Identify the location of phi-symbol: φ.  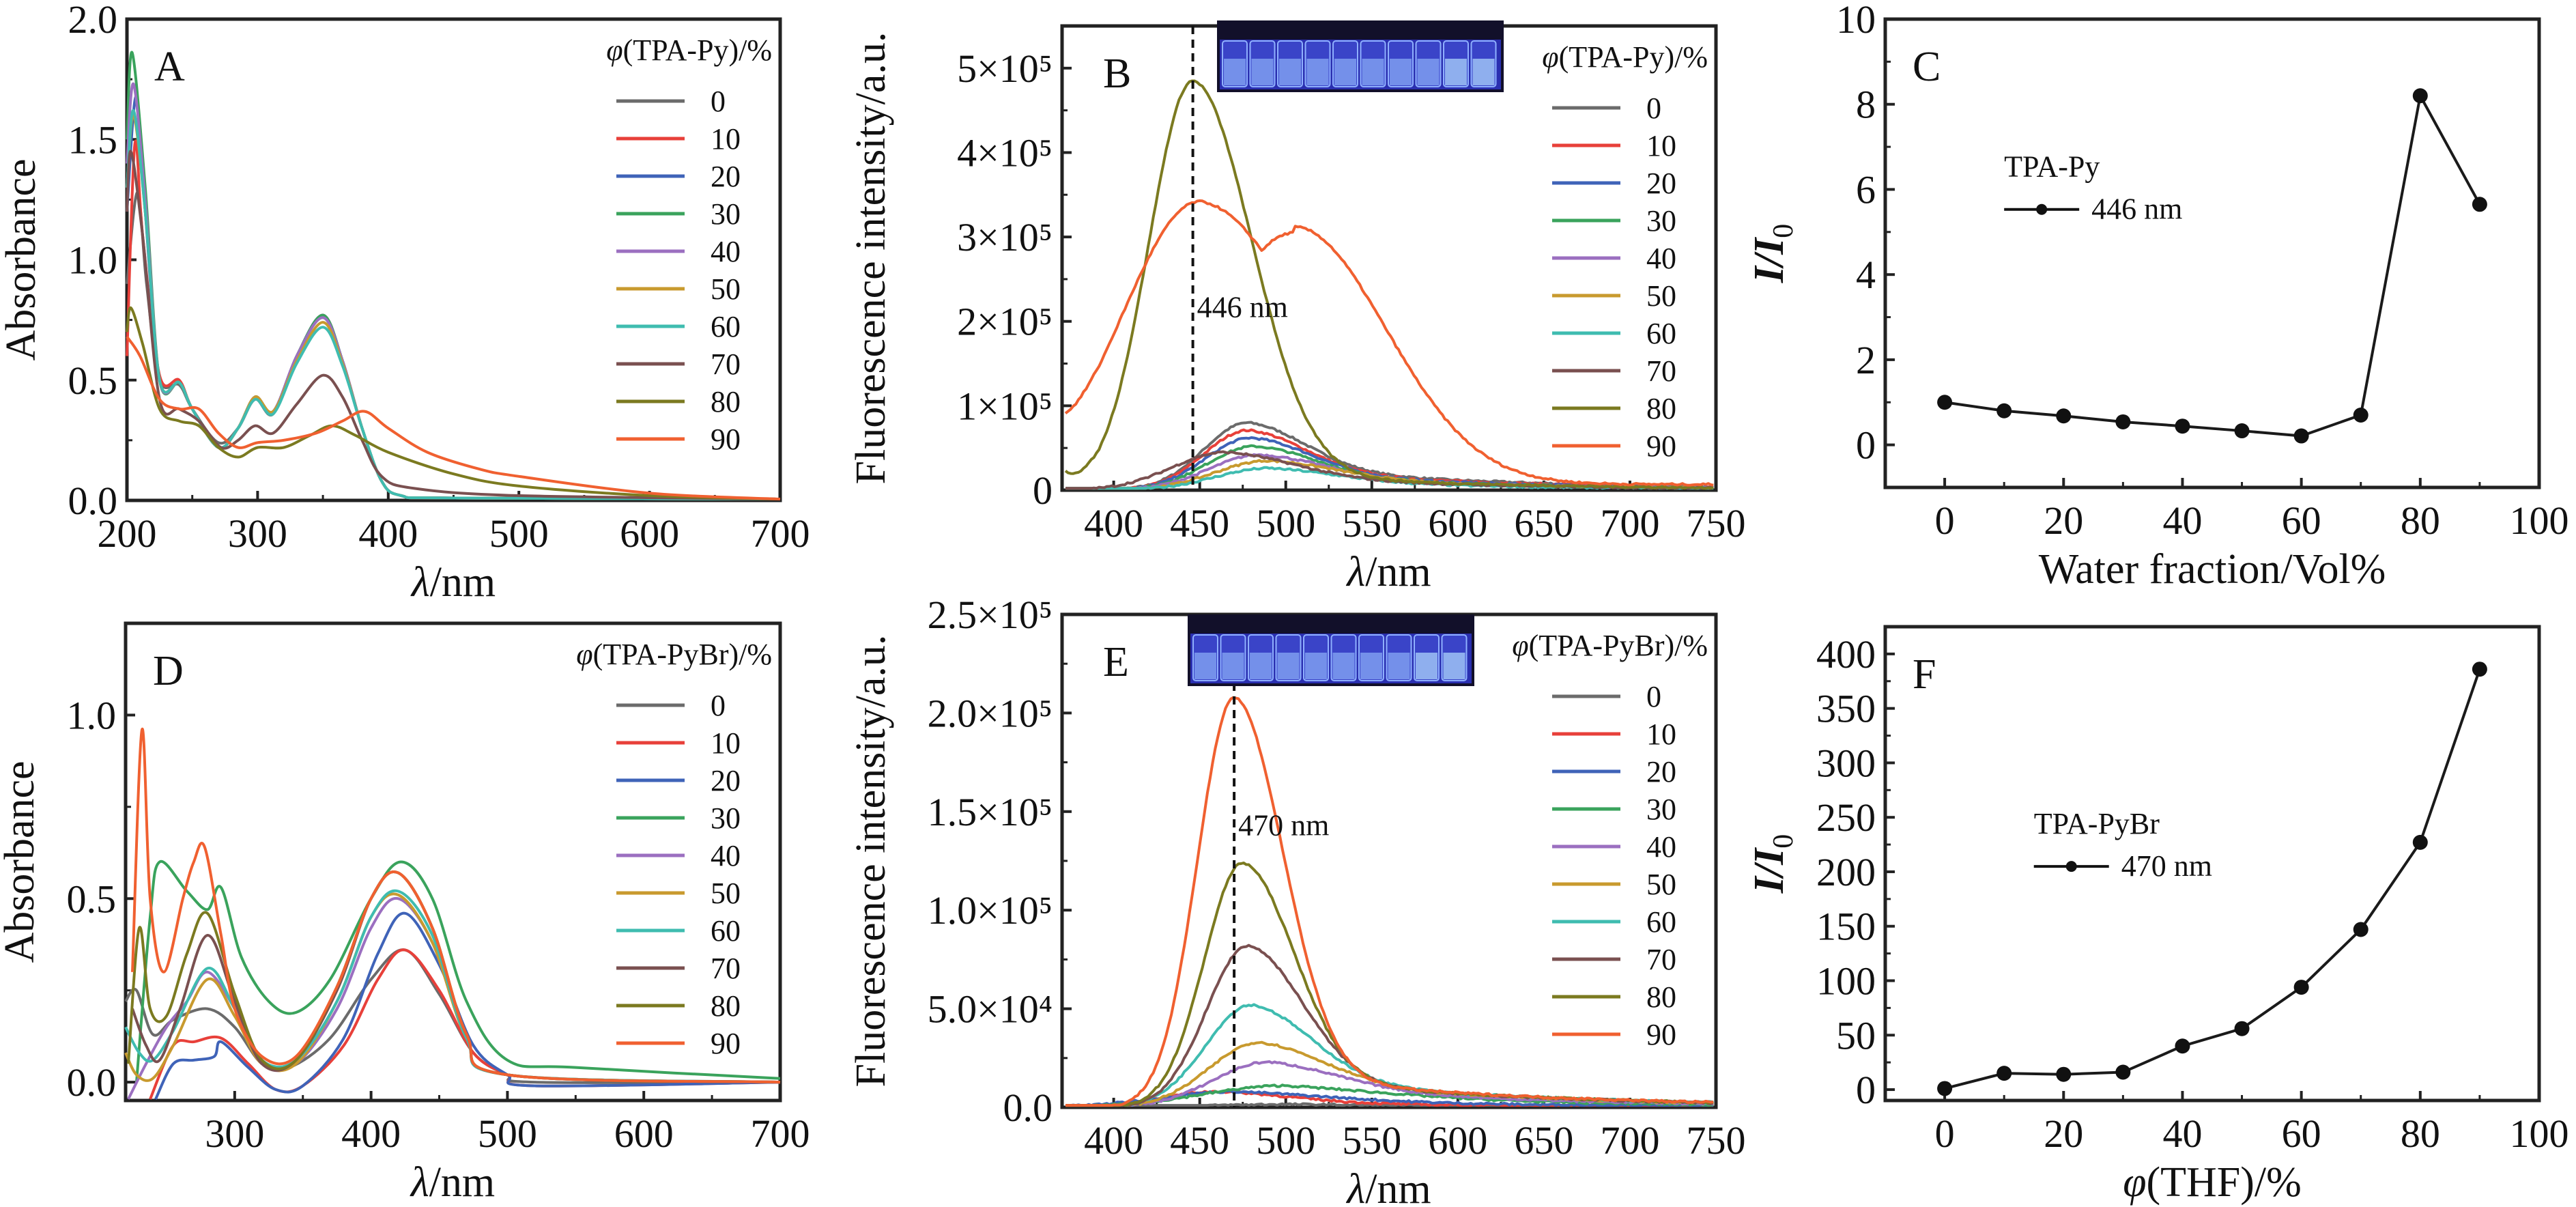
(584, 655).